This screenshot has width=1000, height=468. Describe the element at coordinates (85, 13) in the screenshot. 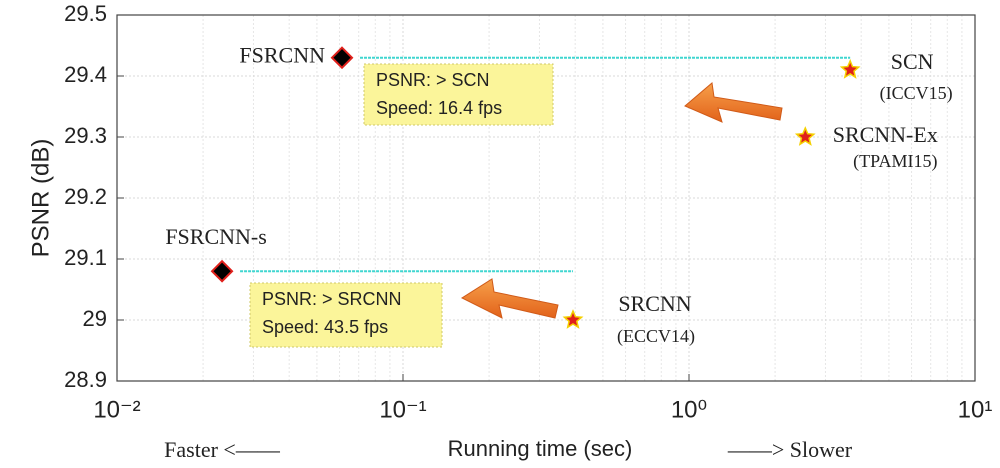

I see `y-tick-label: 29.5` at that location.